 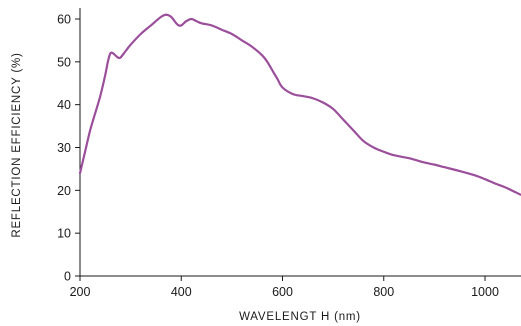 What do you see at coordinates (64, 148) in the screenshot?
I see `y-tick-label: 30` at bounding box center [64, 148].